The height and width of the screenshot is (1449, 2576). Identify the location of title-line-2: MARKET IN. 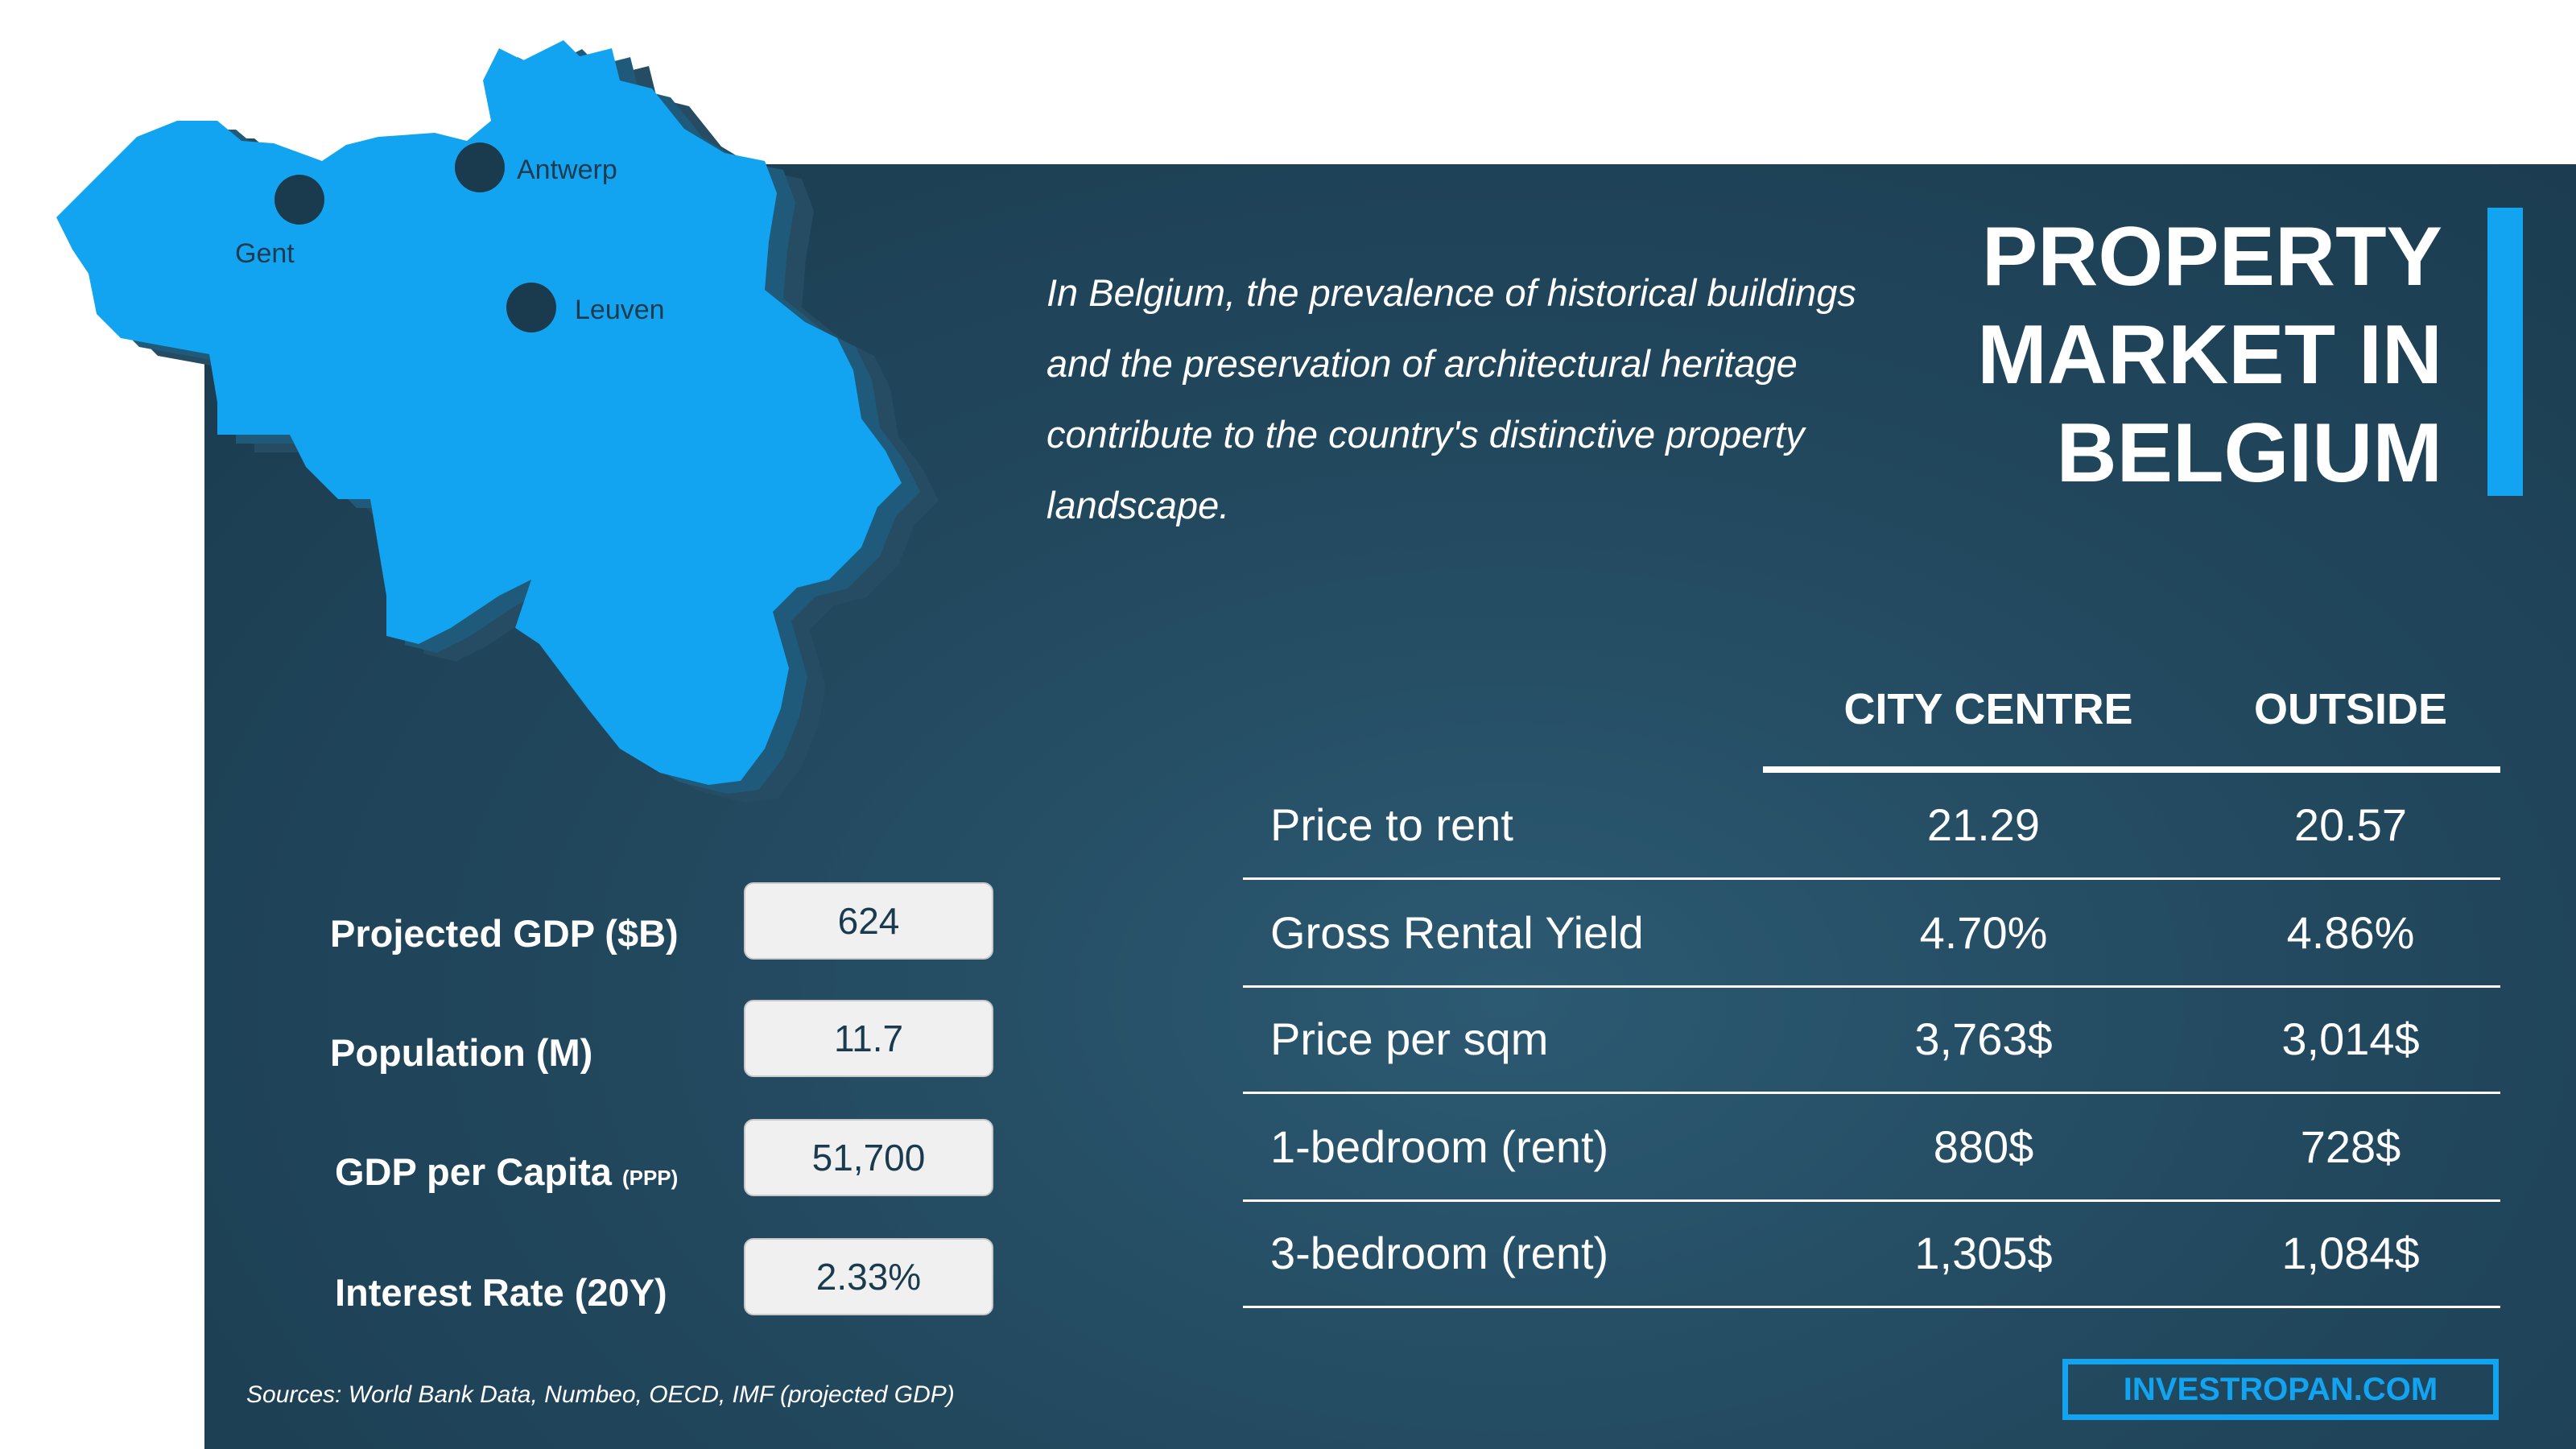
(2209, 355).